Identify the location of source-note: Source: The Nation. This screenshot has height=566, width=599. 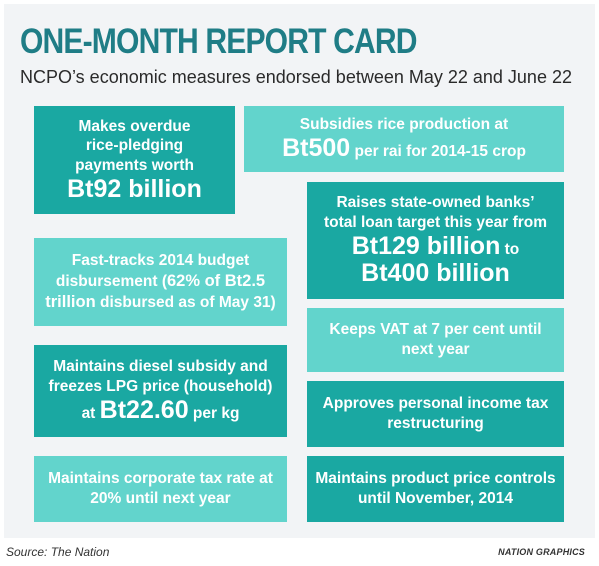
(58, 552).